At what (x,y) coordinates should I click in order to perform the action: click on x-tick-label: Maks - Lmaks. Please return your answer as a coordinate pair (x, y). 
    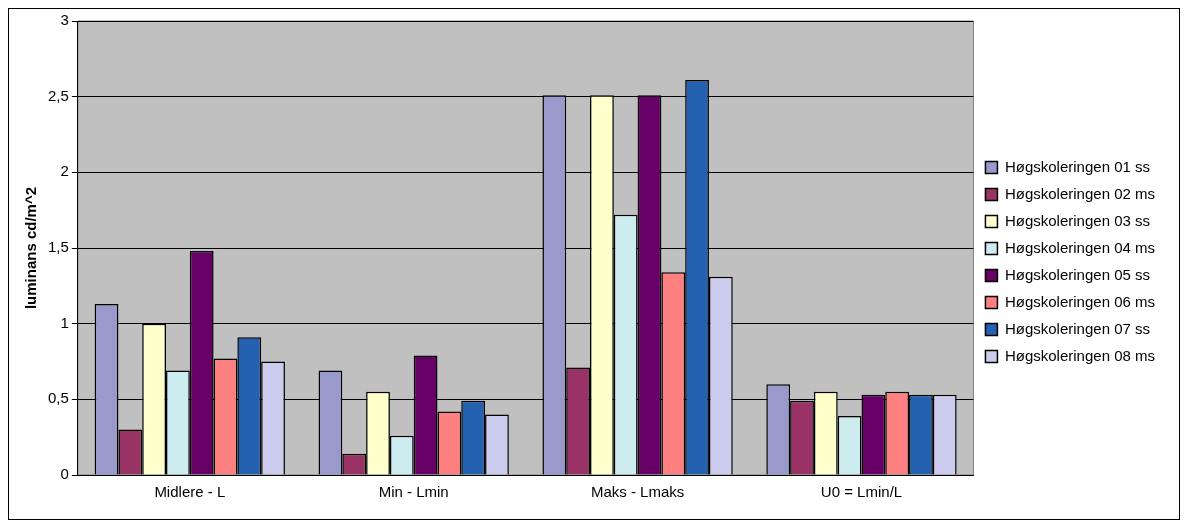
    Looking at the image, I should click on (637, 492).